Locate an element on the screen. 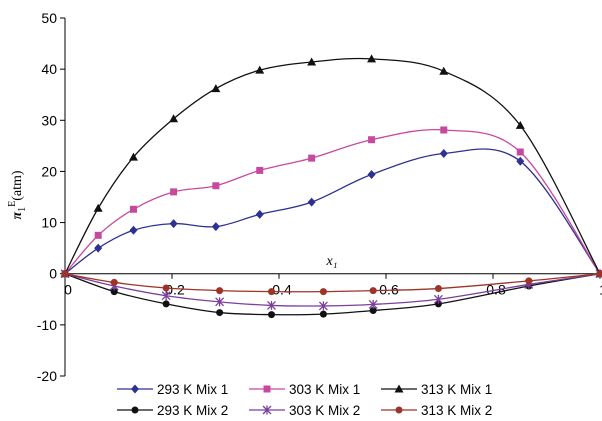 This screenshot has height=421, width=602. y-tick-label: 30 is located at coordinates (49, 120).